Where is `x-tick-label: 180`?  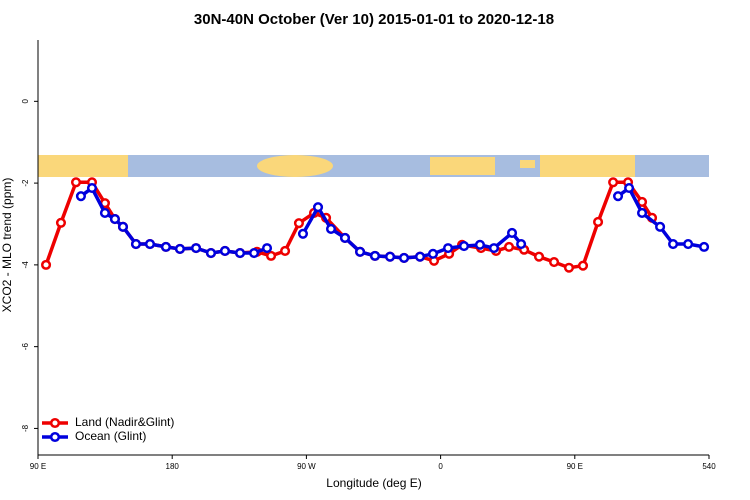 x-tick-label: 180 is located at coordinates (173, 466).